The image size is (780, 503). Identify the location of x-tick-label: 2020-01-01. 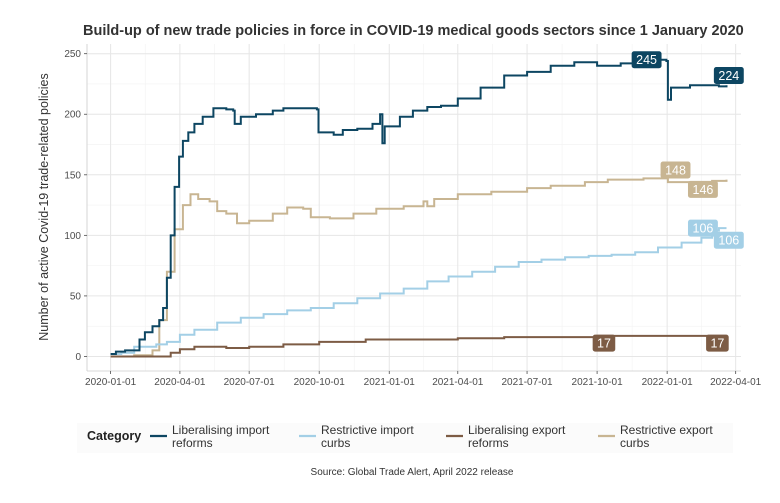
(111, 382).